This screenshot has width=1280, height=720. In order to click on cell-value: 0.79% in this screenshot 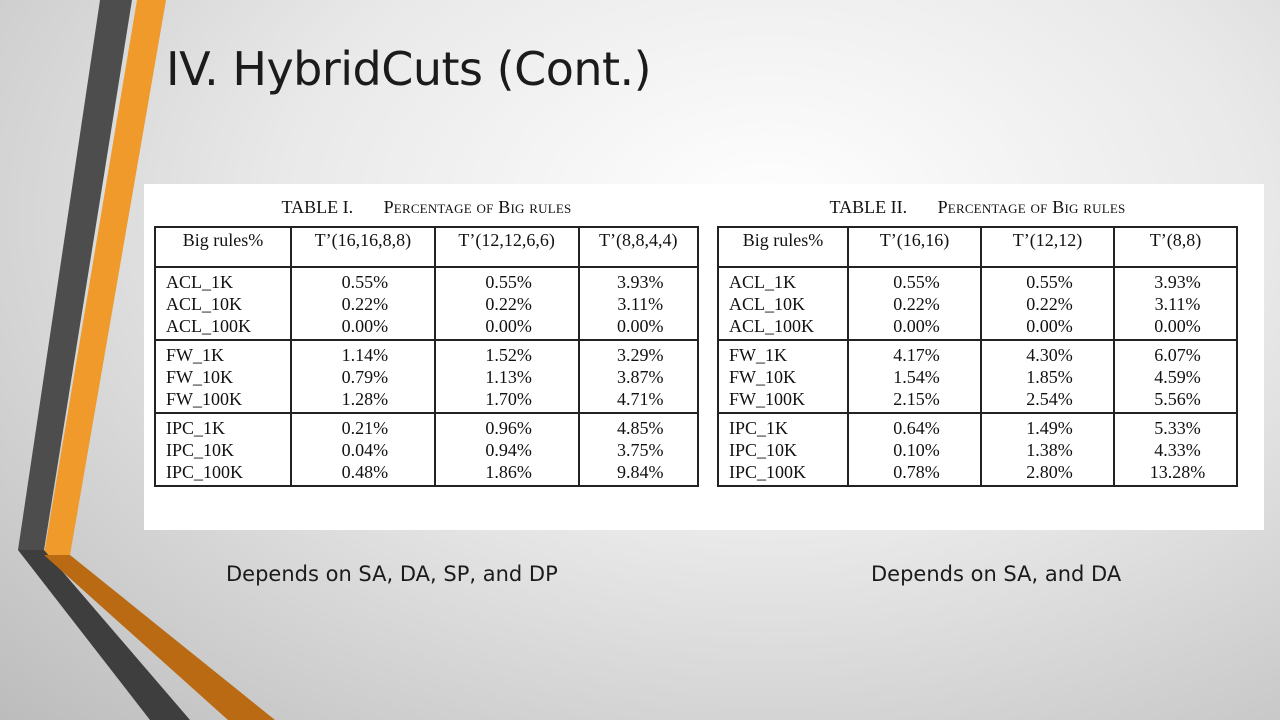, I will do `click(365, 377)`.